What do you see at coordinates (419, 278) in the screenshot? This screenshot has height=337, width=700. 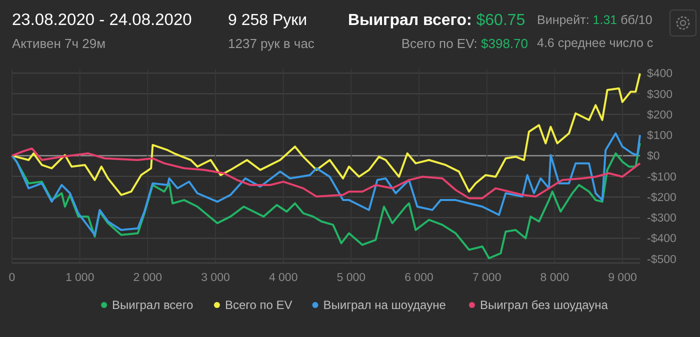 I see `x-tick-label: 6 000` at bounding box center [419, 278].